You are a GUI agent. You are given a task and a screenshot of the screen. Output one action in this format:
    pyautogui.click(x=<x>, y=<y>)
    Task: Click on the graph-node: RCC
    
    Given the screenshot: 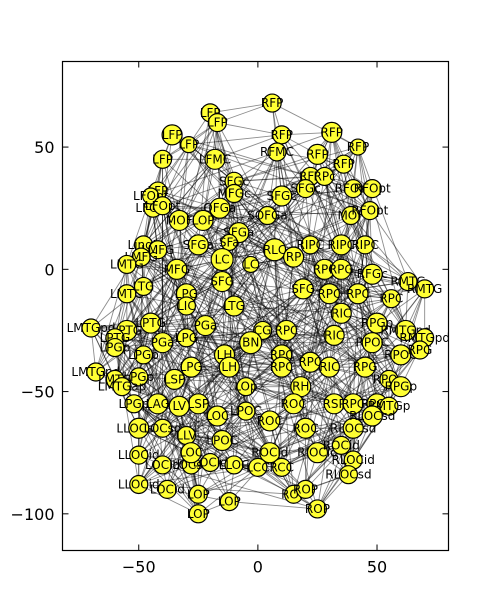 What is the action you would take?
    pyautogui.click(x=281, y=467)
    